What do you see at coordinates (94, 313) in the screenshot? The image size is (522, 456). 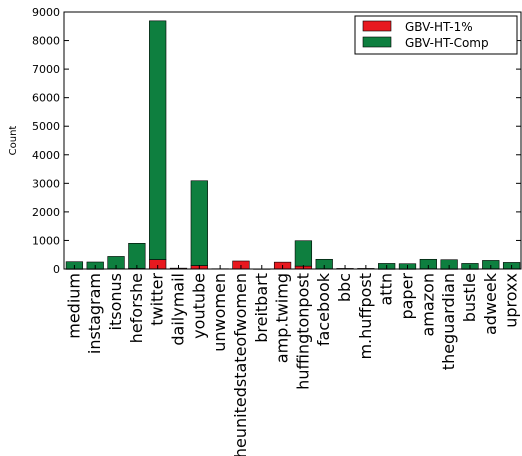 I see `x-tick-label-instagram: instagram` at bounding box center [94, 313].